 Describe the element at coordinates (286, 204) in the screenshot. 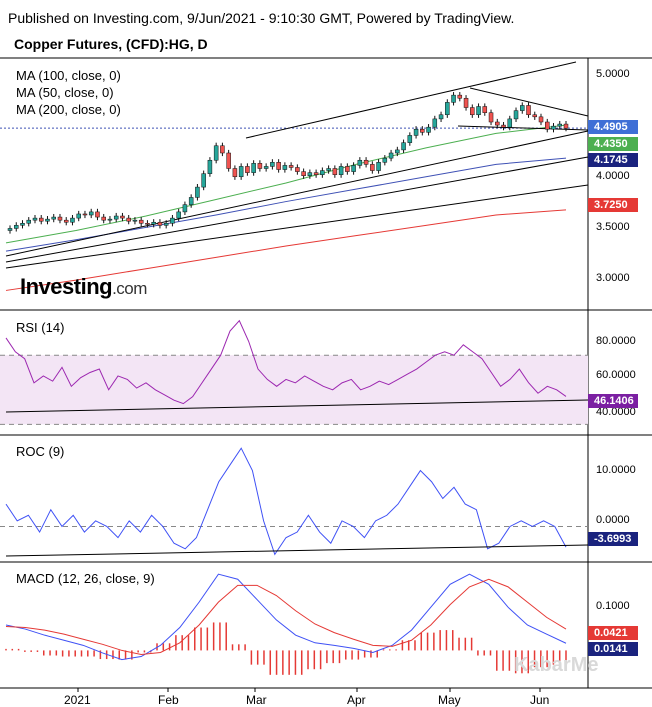

I see `ma-line` at that location.